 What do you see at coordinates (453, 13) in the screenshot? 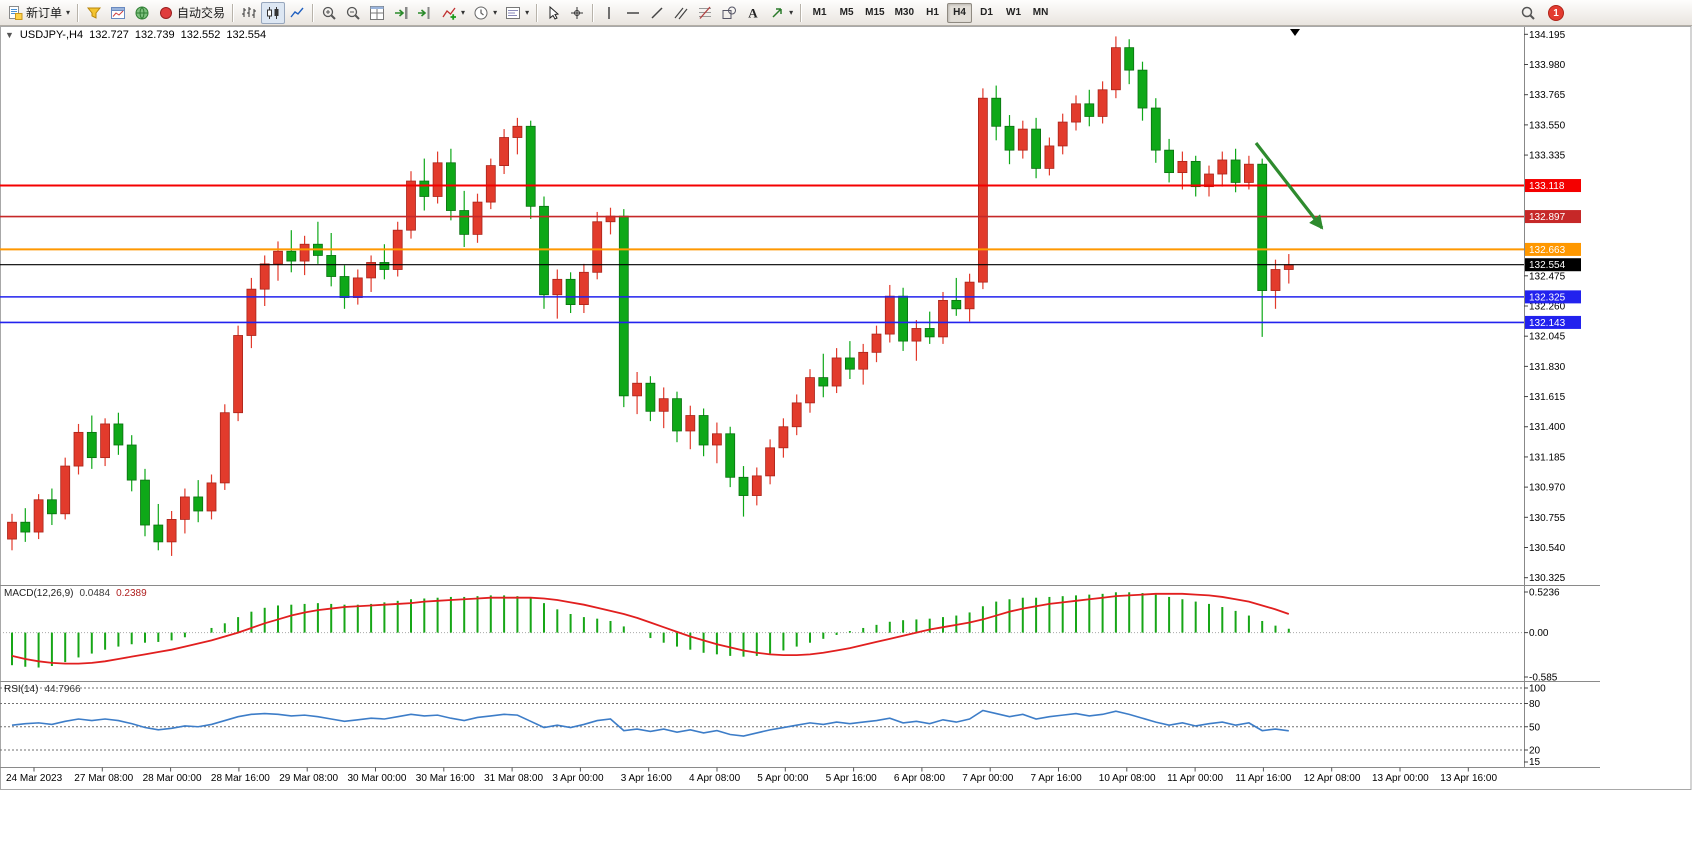
I see `indicators-button: ▾` at bounding box center [453, 13].